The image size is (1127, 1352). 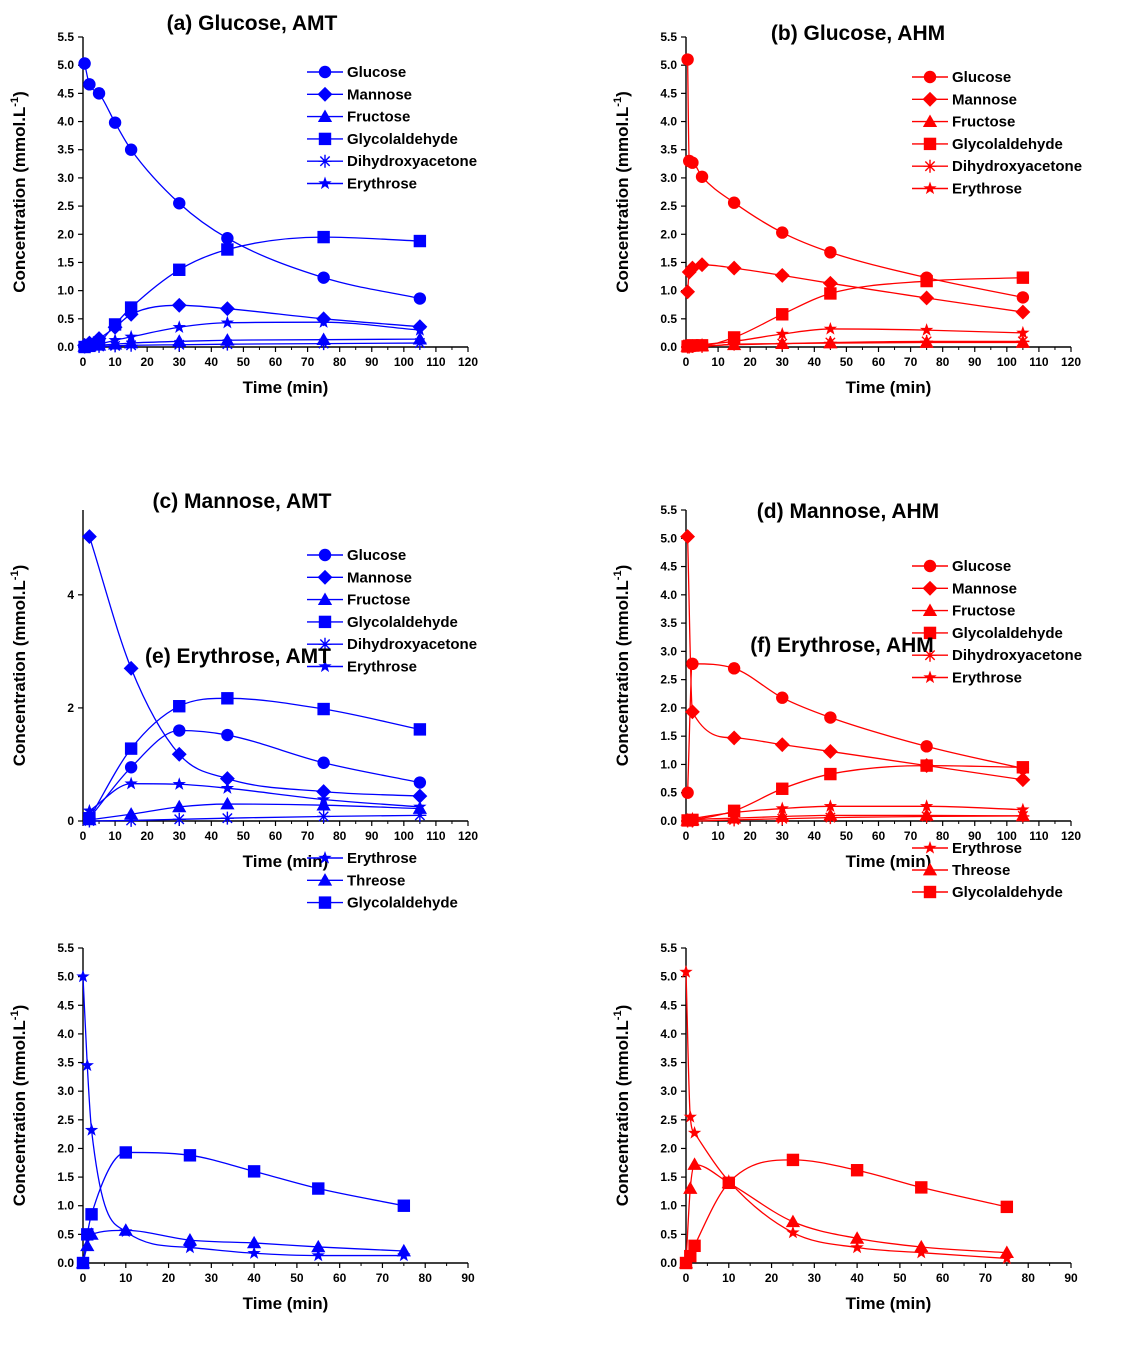 I want to click on legend-entry: Mannose, so click(x=359, y=94).